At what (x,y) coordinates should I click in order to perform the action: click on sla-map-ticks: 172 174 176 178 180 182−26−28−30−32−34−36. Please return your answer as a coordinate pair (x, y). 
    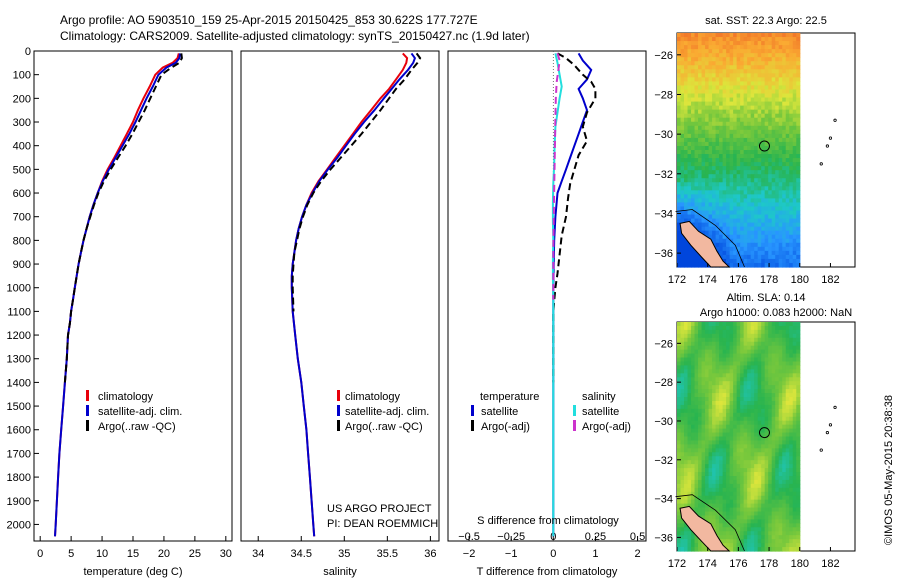
    Looking at the image, I should click on (746, 454).